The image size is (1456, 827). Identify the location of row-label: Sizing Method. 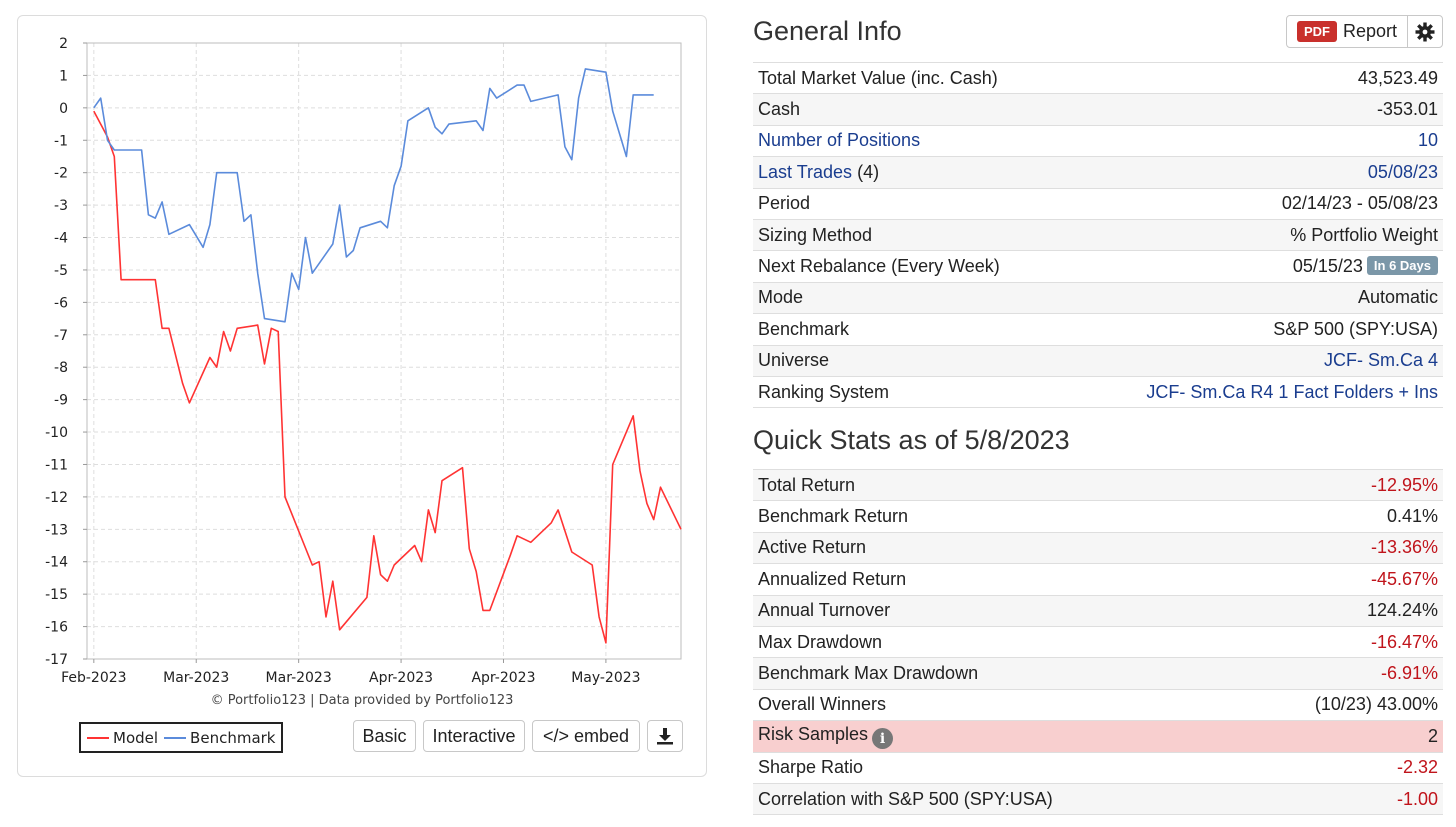
(910, 234).